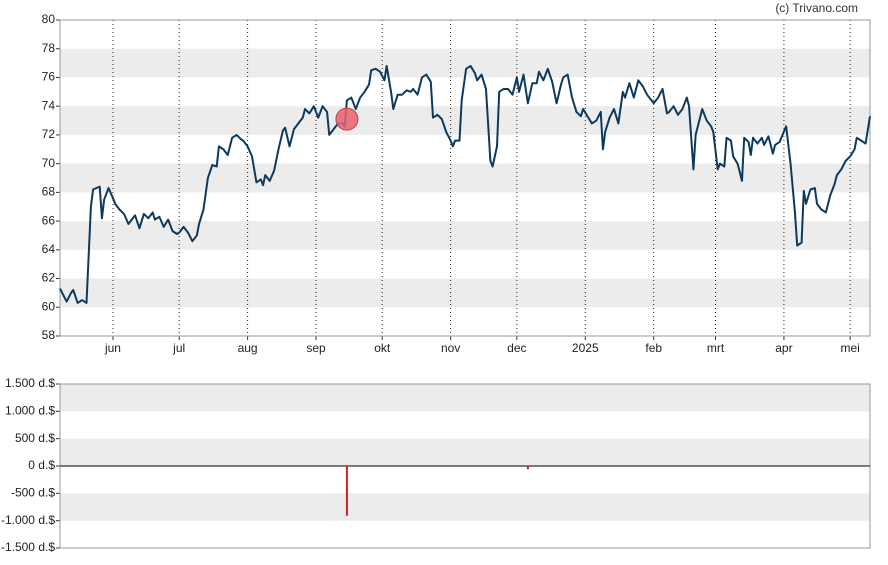 This screenshot has width=888, height=565. What do you see at coordinates (35, 438) in the screenshot?
I see `y-tick-label: 500 d.$` at bounding box center [35, 438].